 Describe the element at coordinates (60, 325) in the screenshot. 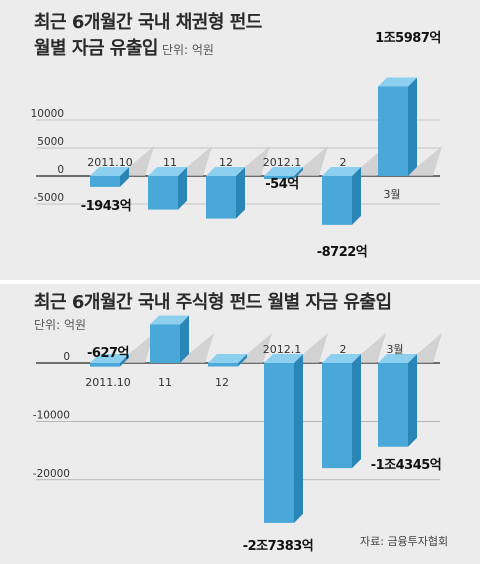

I see `stock-unit-label: 단위: 억원` at that location.